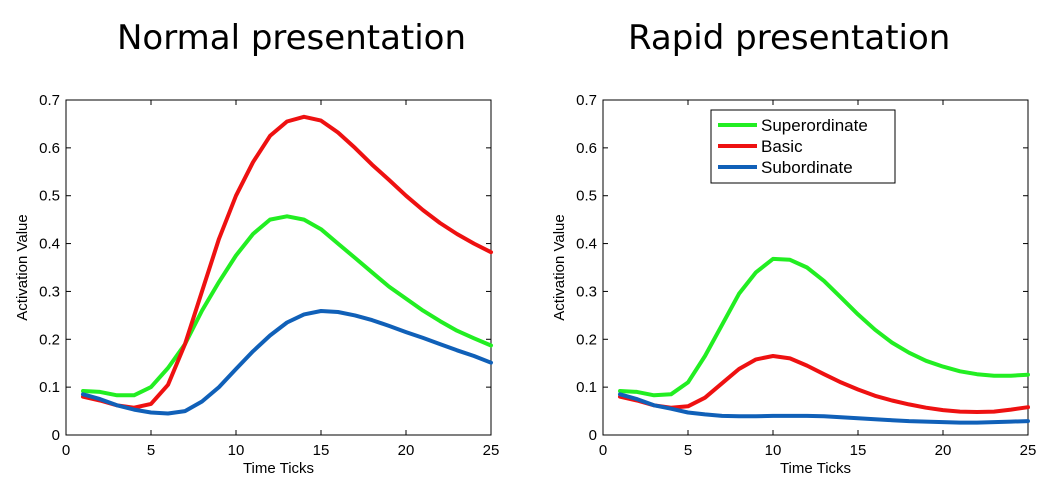  Describe the element at coordinates (824, 384) in the screenshot. I see `series-line-basic` at that location.